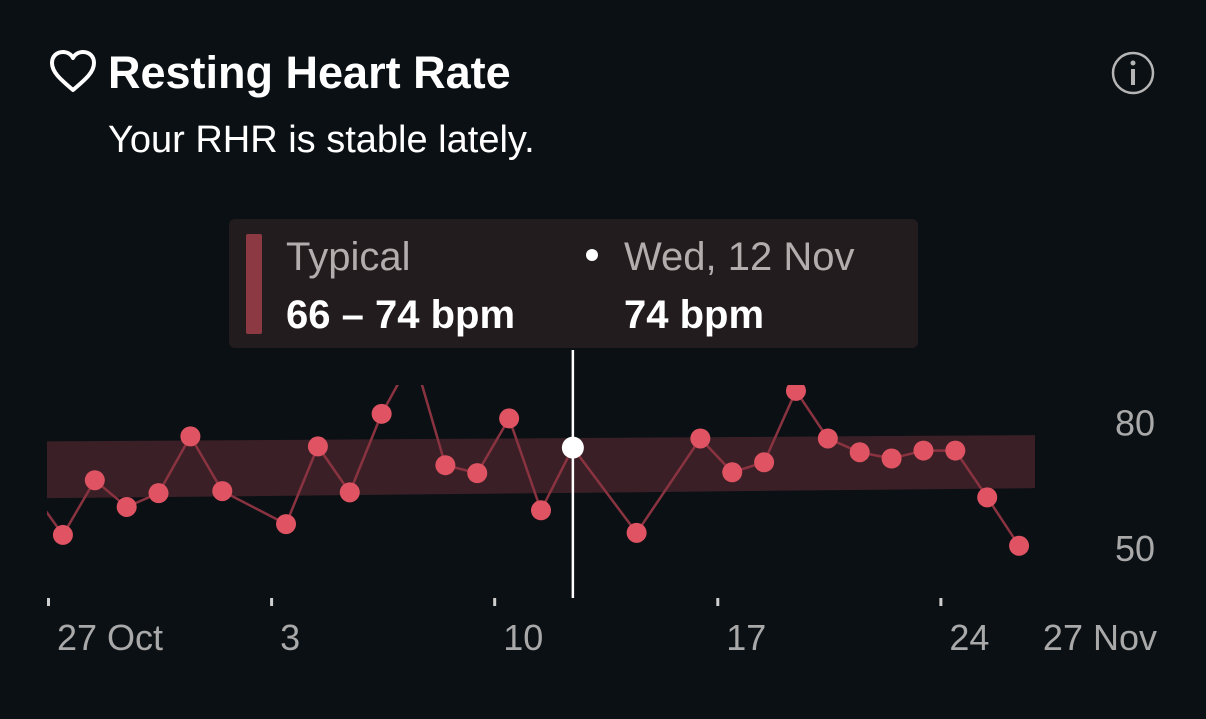 This screenshot has width=1206, height=719. I want to click on range-label: Typical, so click(348, 257).